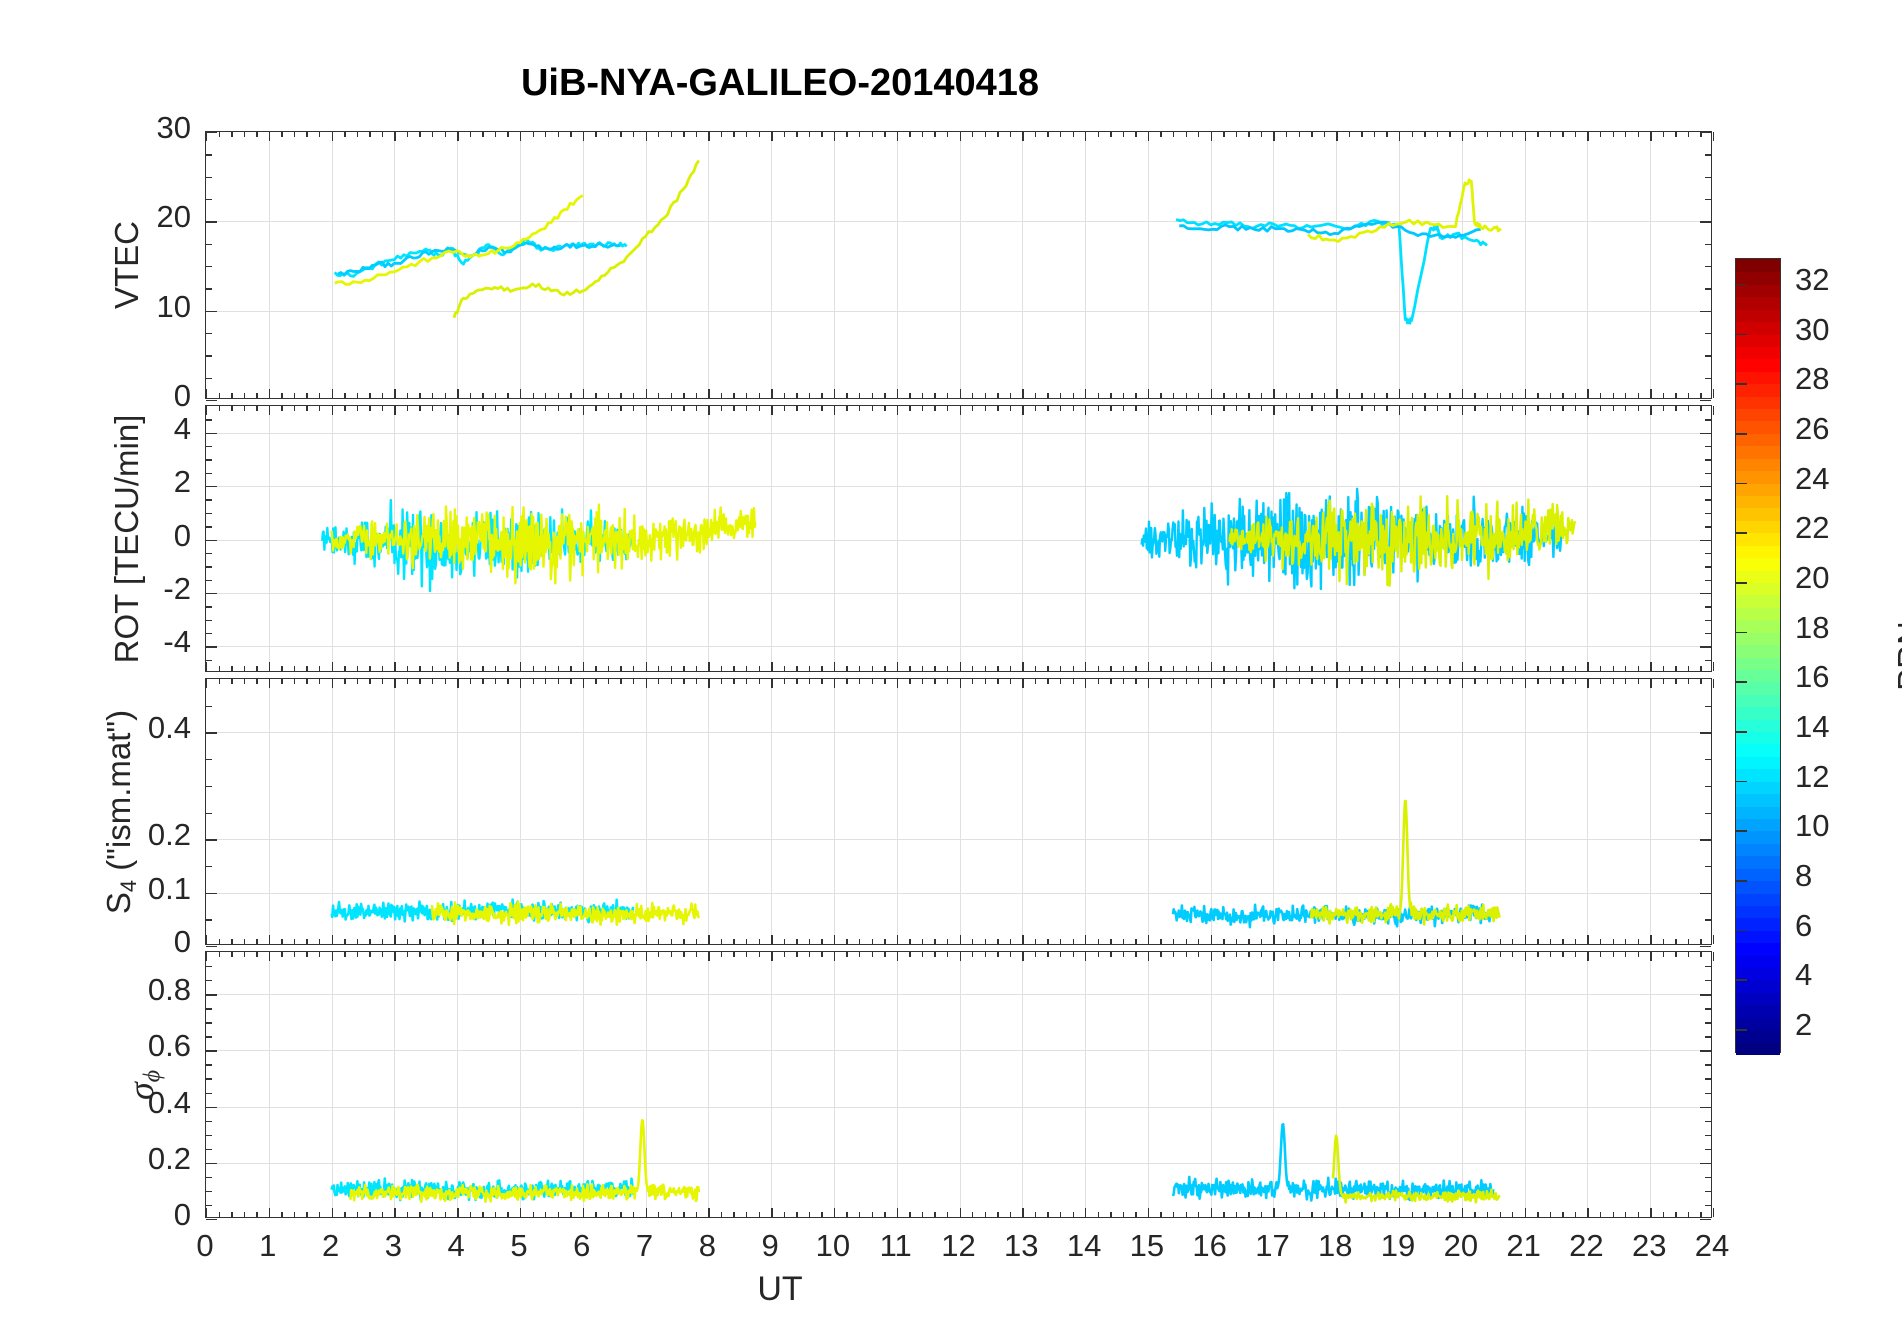  What do you see at coordinates (958, 995) in the screenshot?
I see `grid-line-horizontal` at bounding box center [958, 995].